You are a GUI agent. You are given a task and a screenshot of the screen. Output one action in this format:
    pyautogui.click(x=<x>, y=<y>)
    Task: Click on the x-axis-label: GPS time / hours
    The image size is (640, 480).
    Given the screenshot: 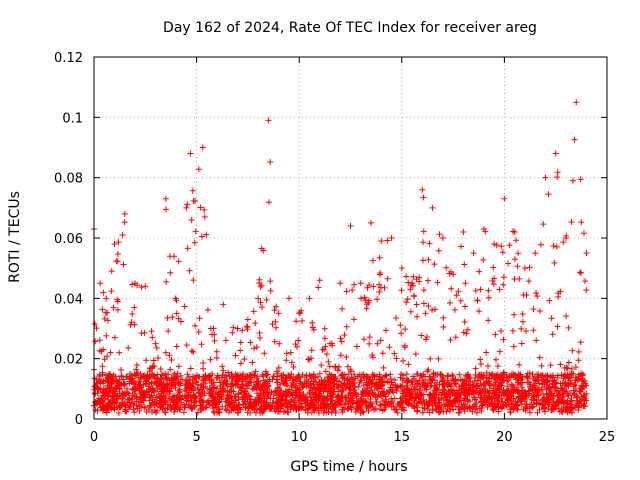 What is the action you would take?
    pyautogui.click(x=348, y=467)
    